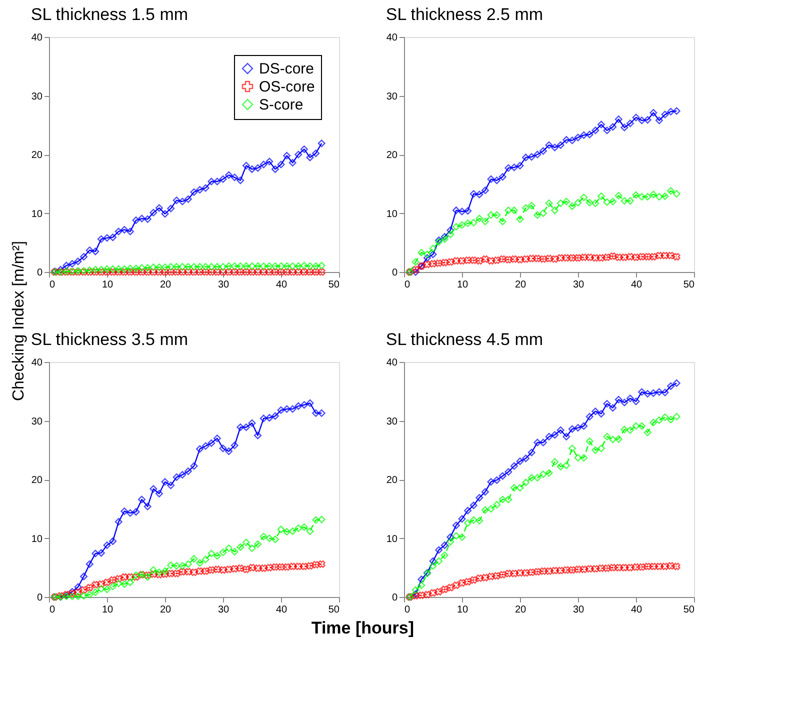  What do you see at coordinates (689, 285) in the screenshot?
I see `x-tick-label: 50` at bounding box center [689, 285].